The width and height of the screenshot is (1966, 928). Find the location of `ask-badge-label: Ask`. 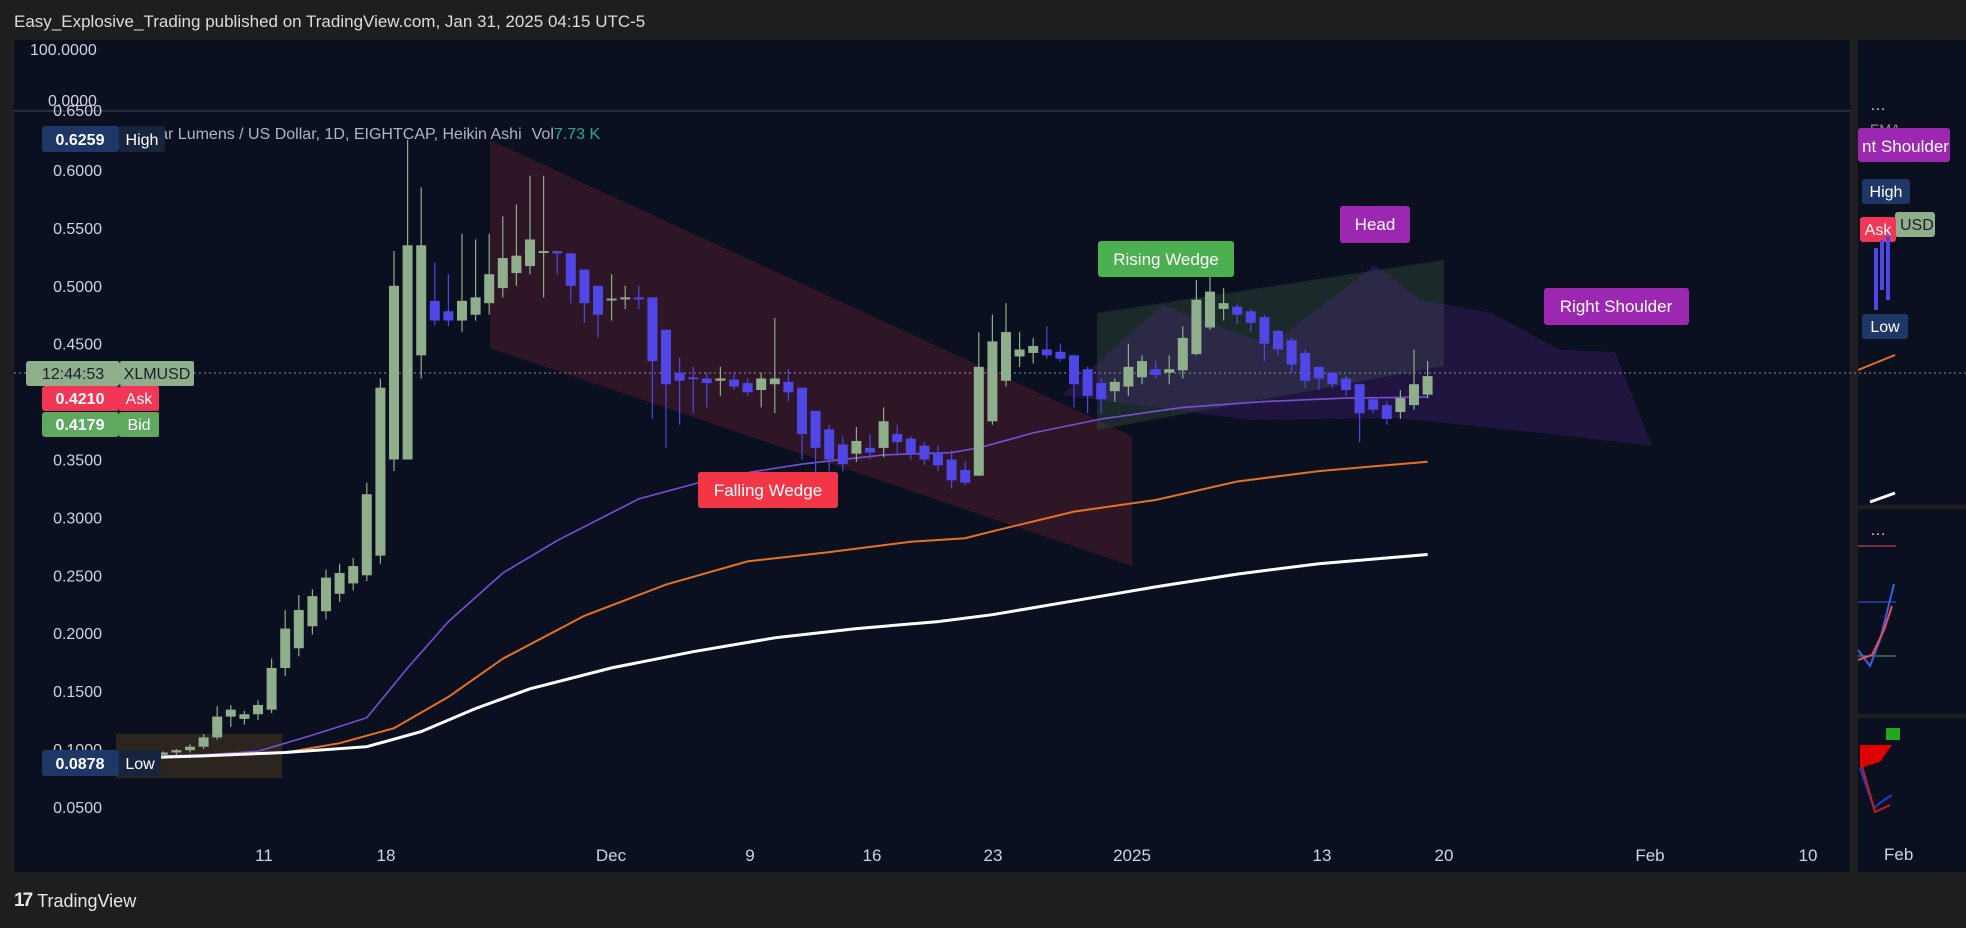

ask-badge-label: Ask is located at coordinates (140, 399).